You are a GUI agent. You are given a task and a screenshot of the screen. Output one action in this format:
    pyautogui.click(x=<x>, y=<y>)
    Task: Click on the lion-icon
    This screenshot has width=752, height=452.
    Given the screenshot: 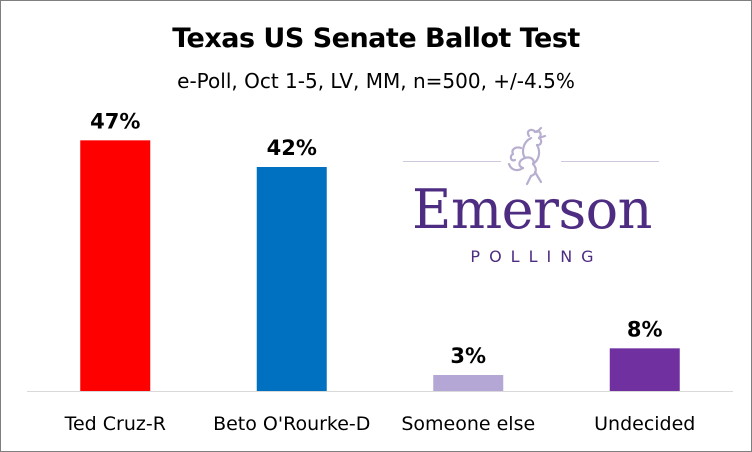 What is the action you would take?
    pyautogui.click(x=531, y=156)
    